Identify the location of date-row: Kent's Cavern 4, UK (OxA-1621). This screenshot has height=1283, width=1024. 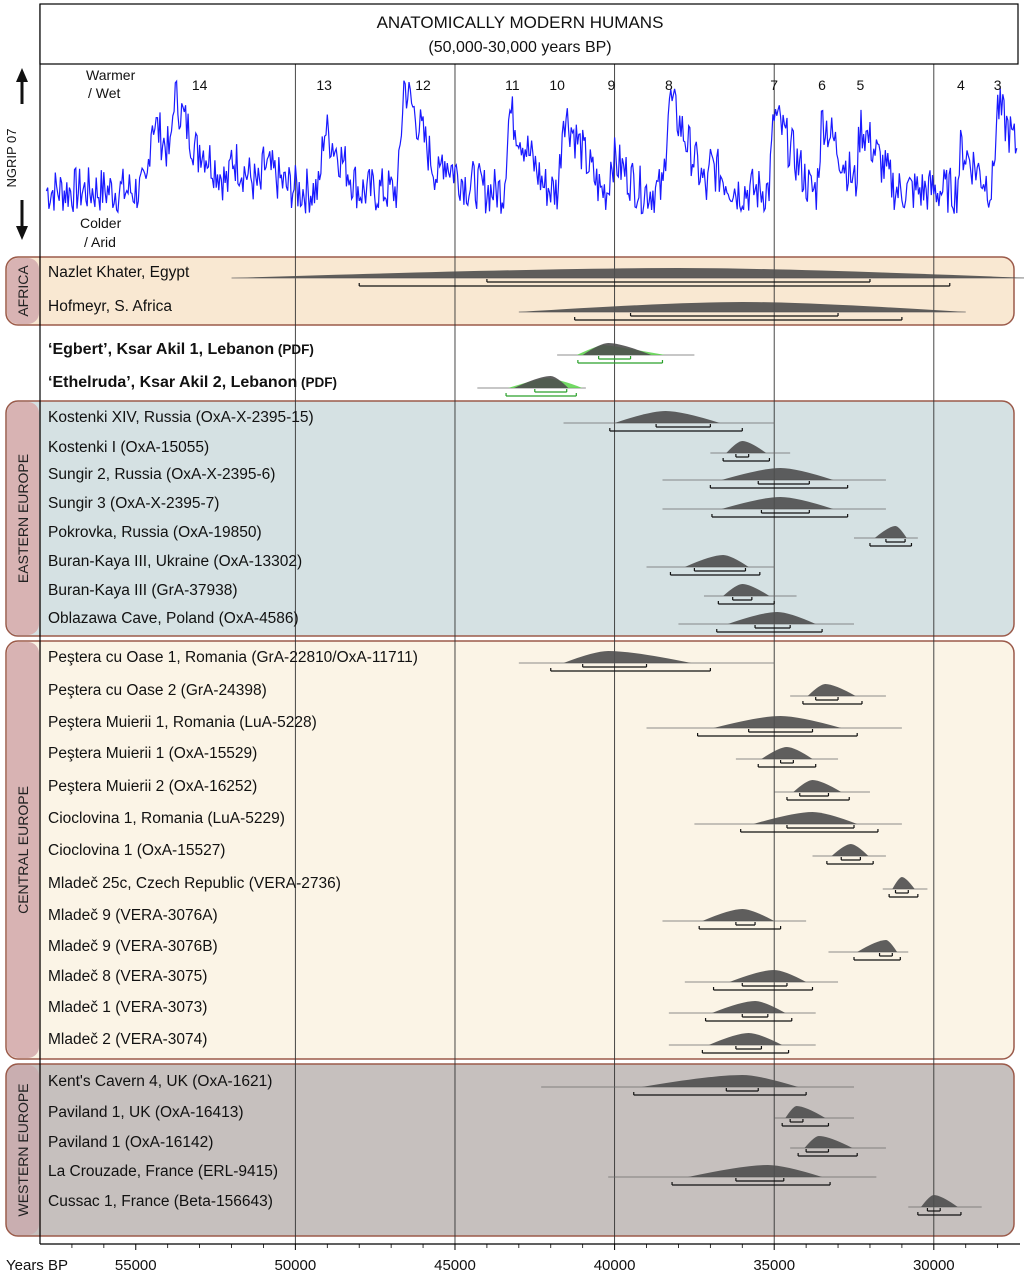
(451, 1084).